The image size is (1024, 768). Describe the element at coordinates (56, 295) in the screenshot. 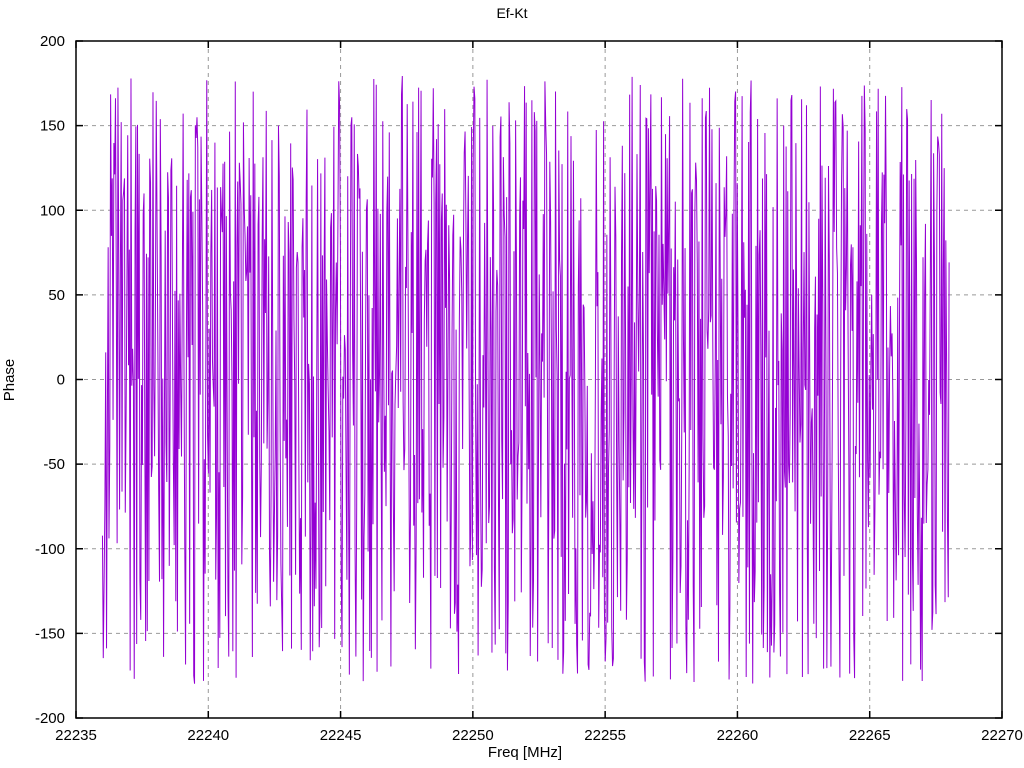

I see `y-tick-label: 50` at that location.